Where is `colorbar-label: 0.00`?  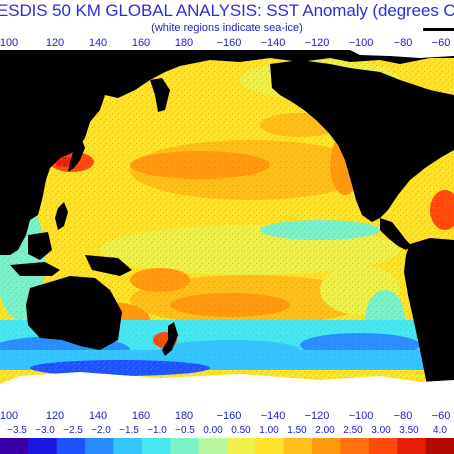
colorbar-label: 0.00 is located at coordinates (213, 430).